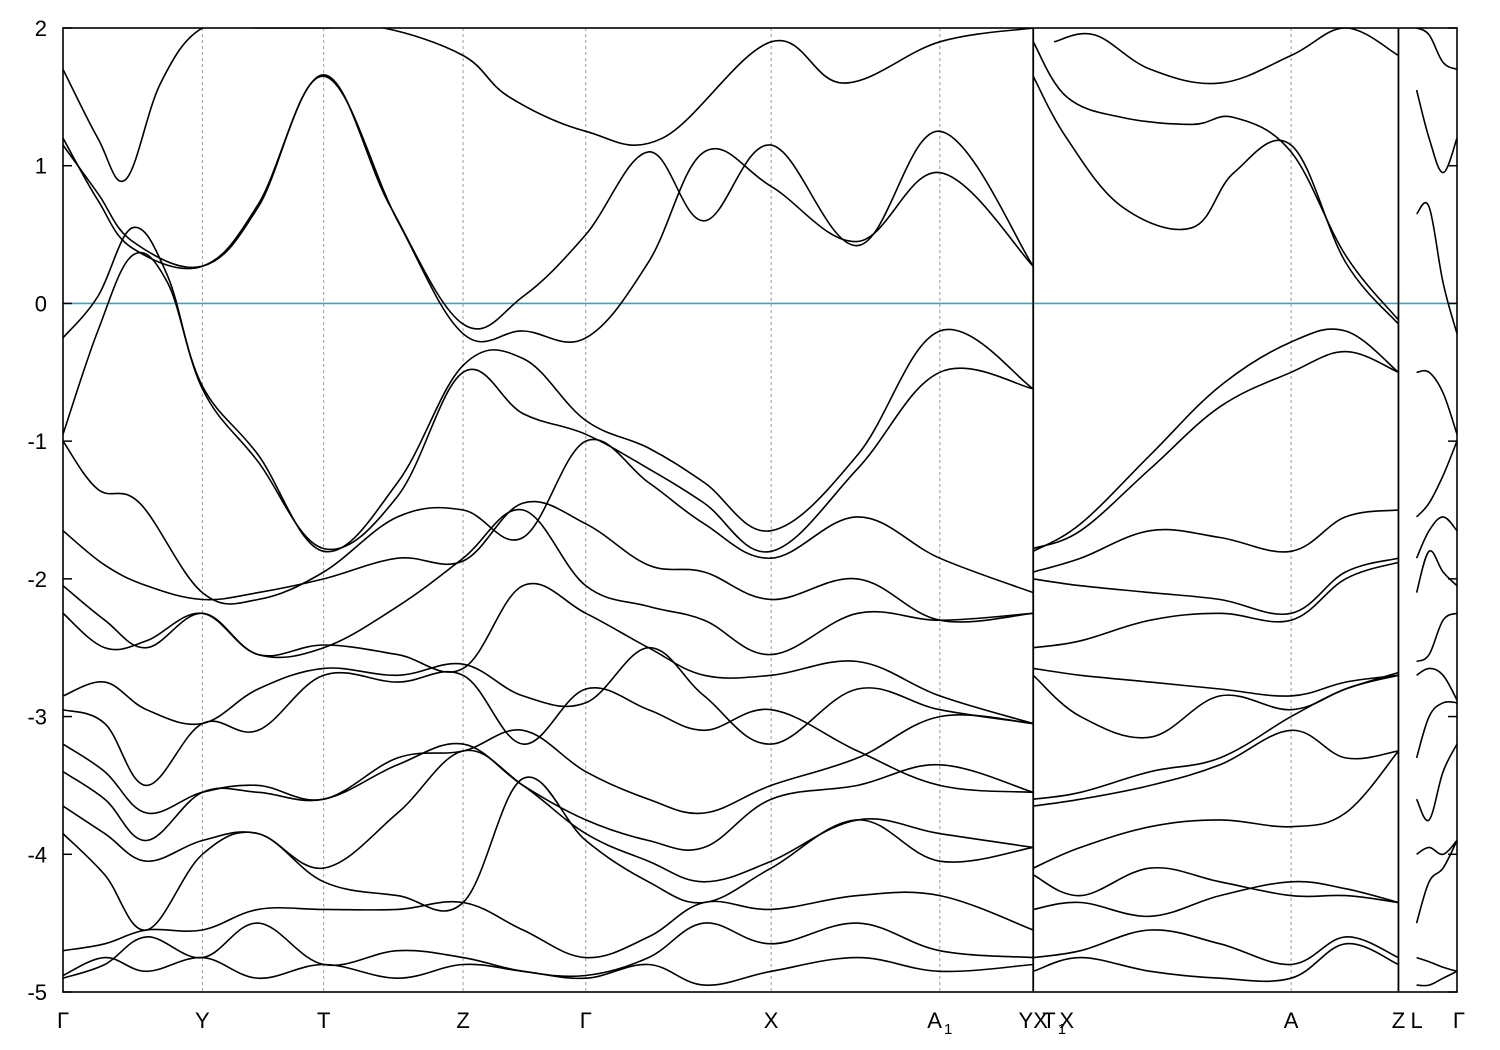 This screenshot has width=1500, height=1050. Describe the element at coordinates (1398, 1020) in the screenshot. I see `x-tick-label-11: Z` at that location.